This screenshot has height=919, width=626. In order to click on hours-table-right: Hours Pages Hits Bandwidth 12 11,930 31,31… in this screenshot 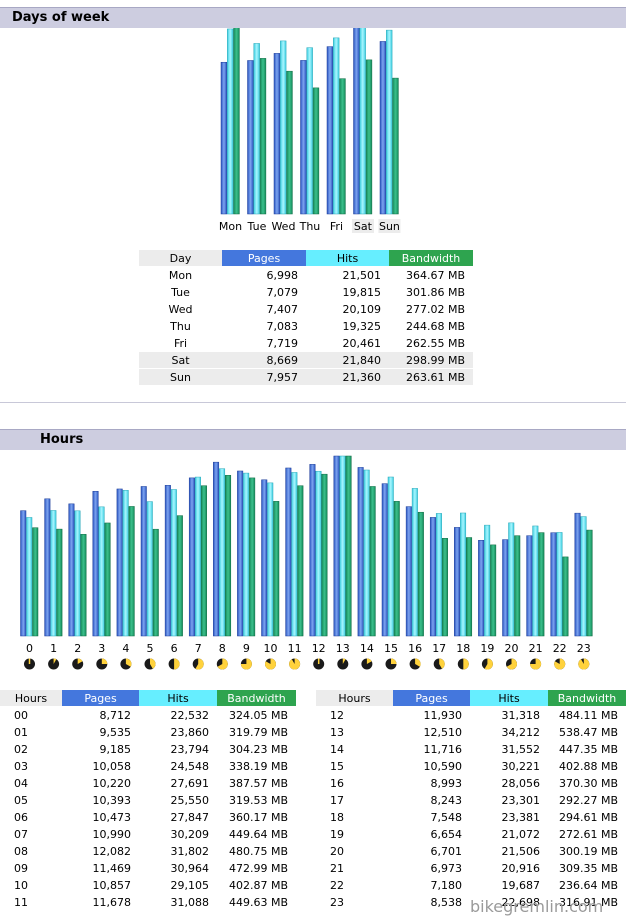, I will do `click(471, 800)`.